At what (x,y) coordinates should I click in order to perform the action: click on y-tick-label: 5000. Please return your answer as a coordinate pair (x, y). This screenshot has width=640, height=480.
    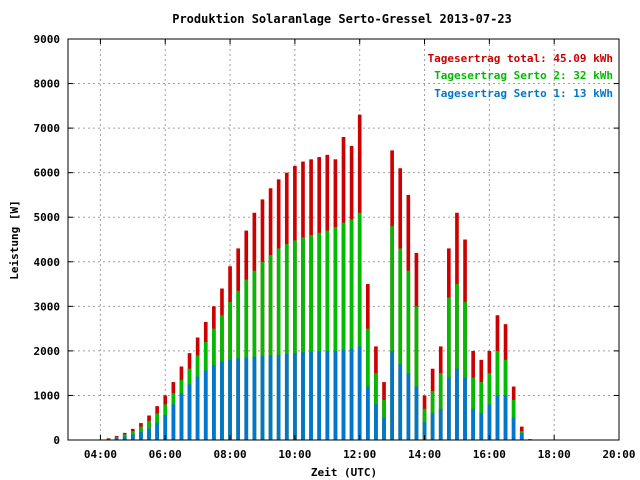
    Looking at the image, I should click on (47, 217).